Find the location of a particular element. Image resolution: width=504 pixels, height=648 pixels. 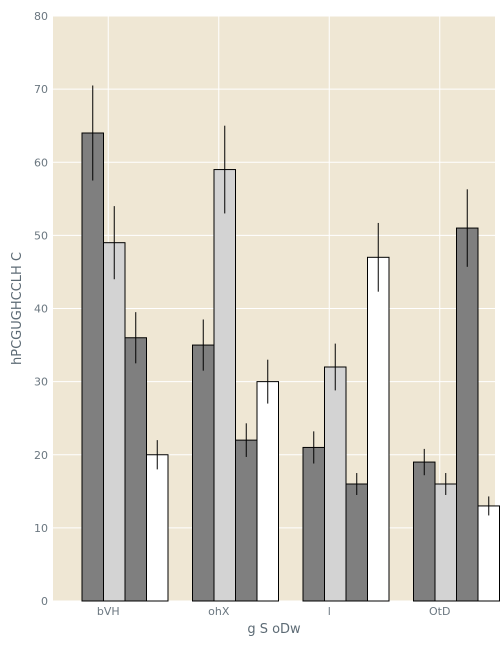

x-axis-ticks: bVH ohX l OtD is located at coordinates (274, 611).